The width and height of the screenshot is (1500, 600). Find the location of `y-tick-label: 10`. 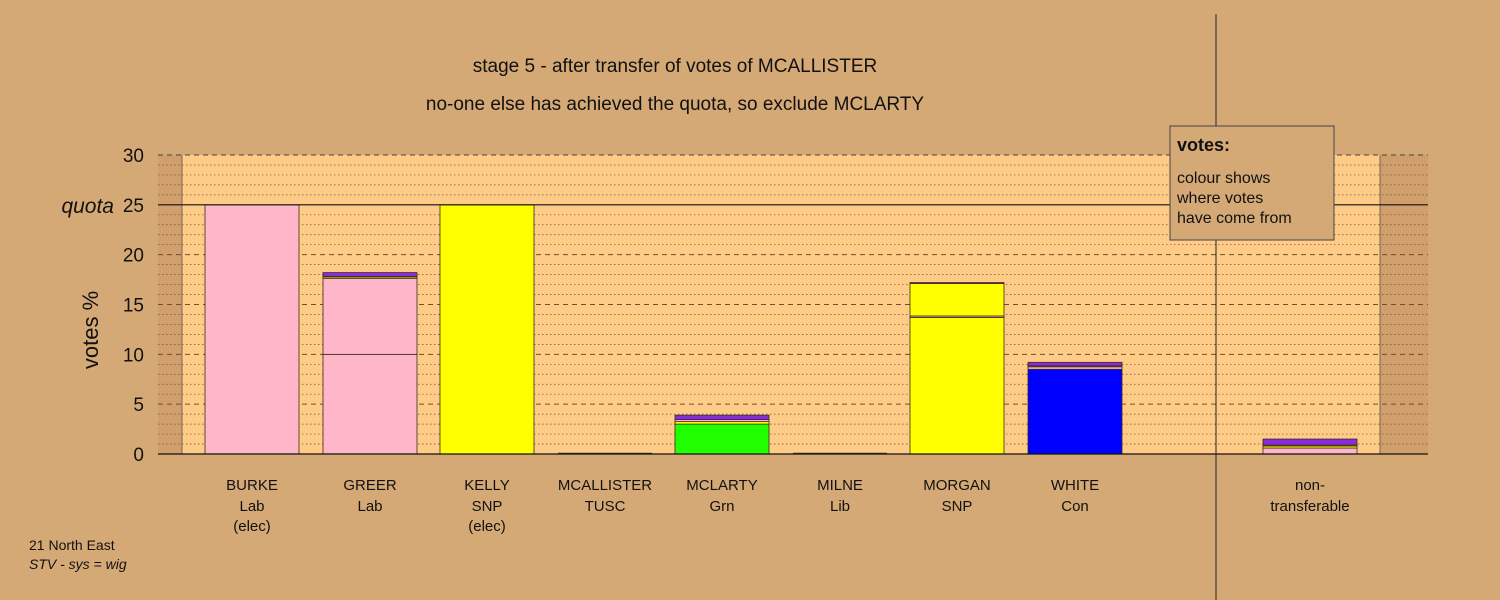

y-tick-label: 10 is located at coordinates (133, 355).